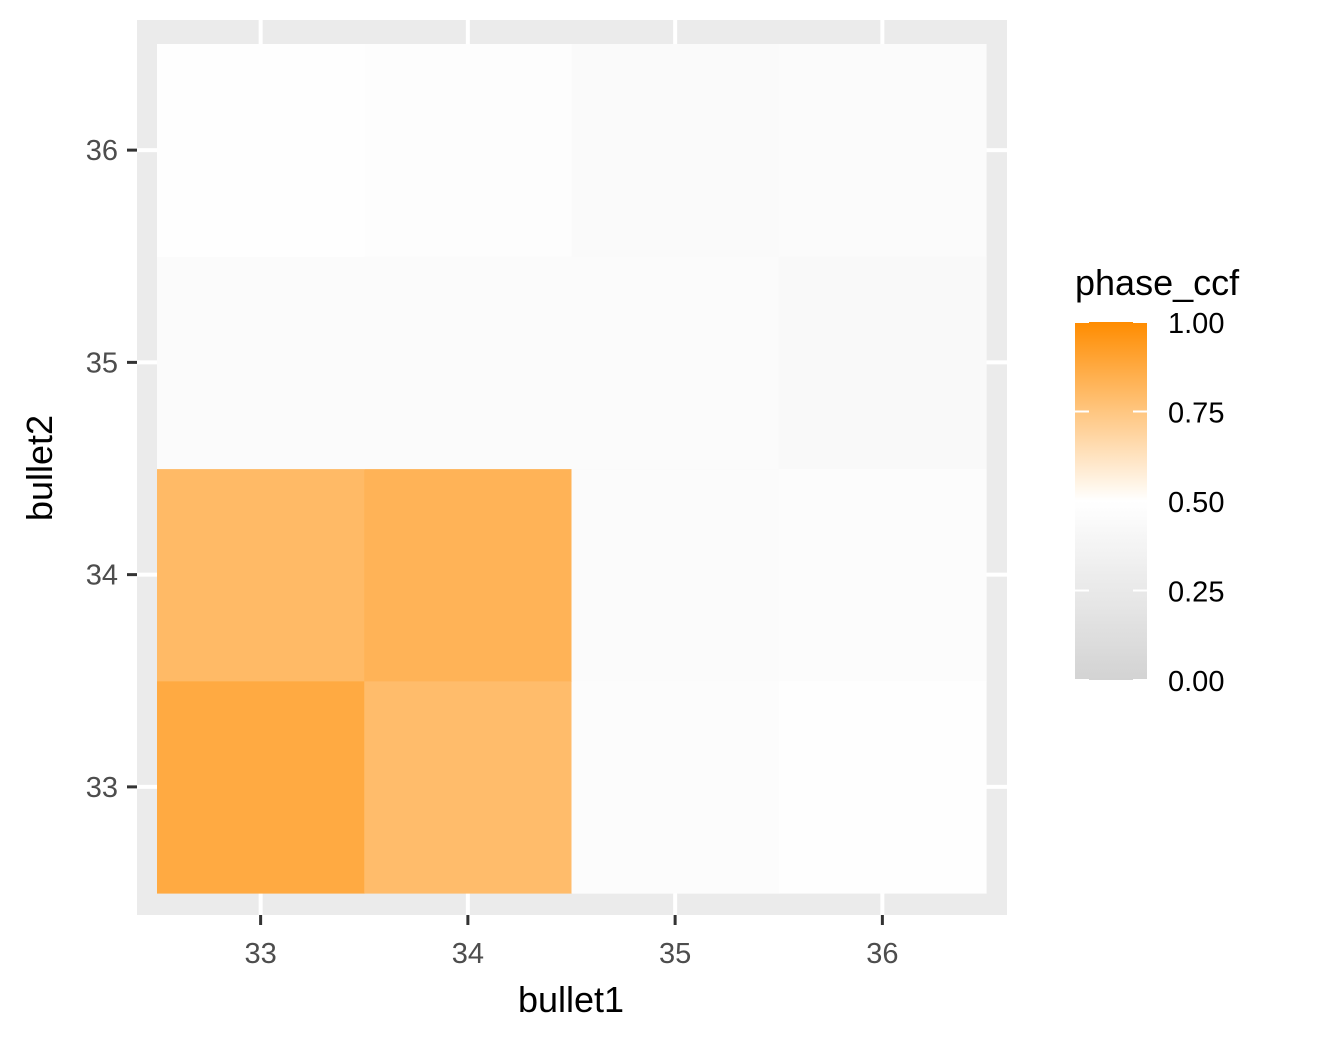 The width and height of the screenshot is (1330, 1045). What do you see at coordinates (1149, 503) in the screenshot?
I see `legend-ticks: 1.00 0.75 0.50 0.25 0.00` at bounding box center [1149, 503].